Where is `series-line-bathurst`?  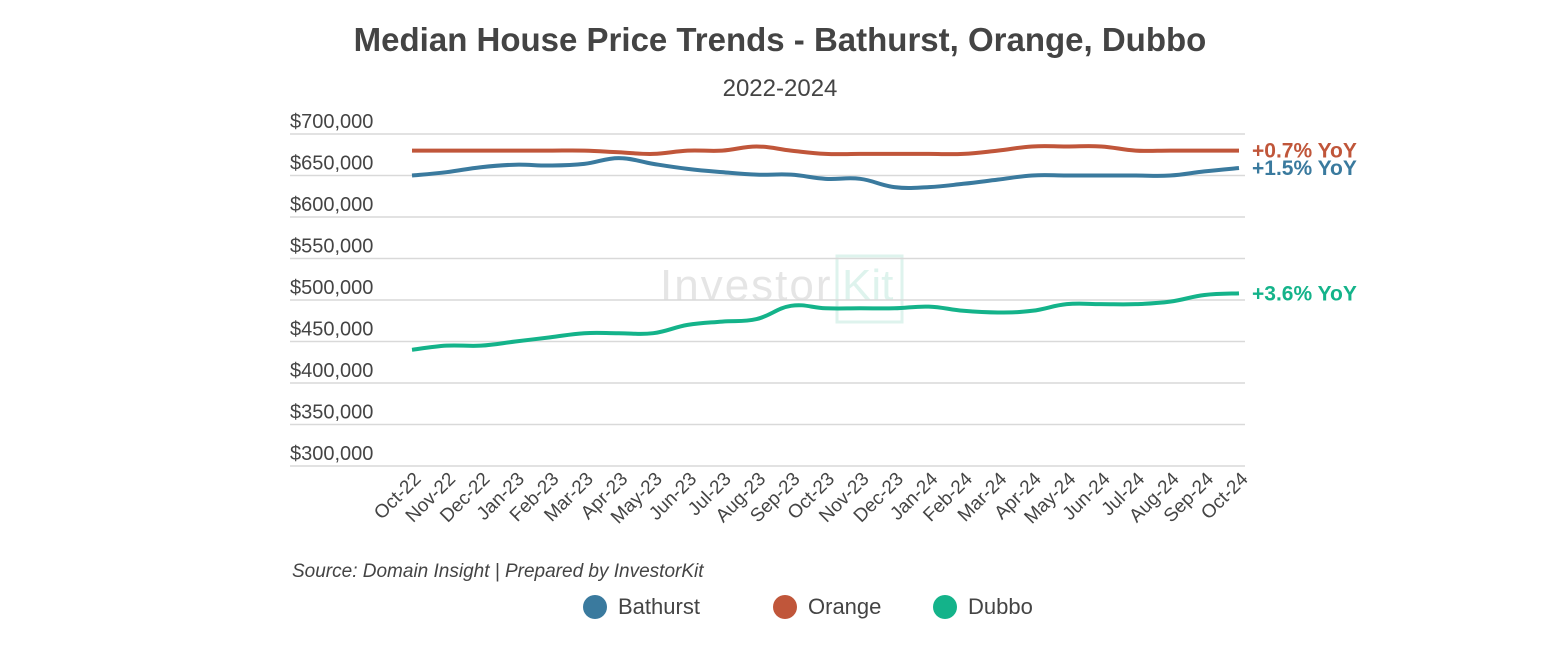
series-line-bathurst is located at coordinates (825, 173).